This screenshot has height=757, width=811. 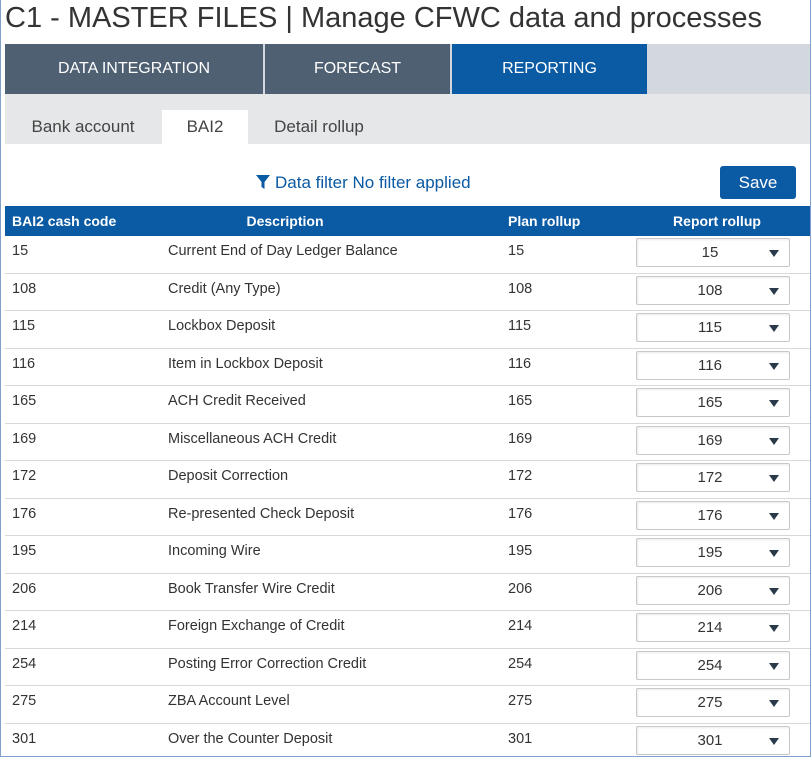 I want to click on report-rollup-select: 115, so click(x=713, y=327).